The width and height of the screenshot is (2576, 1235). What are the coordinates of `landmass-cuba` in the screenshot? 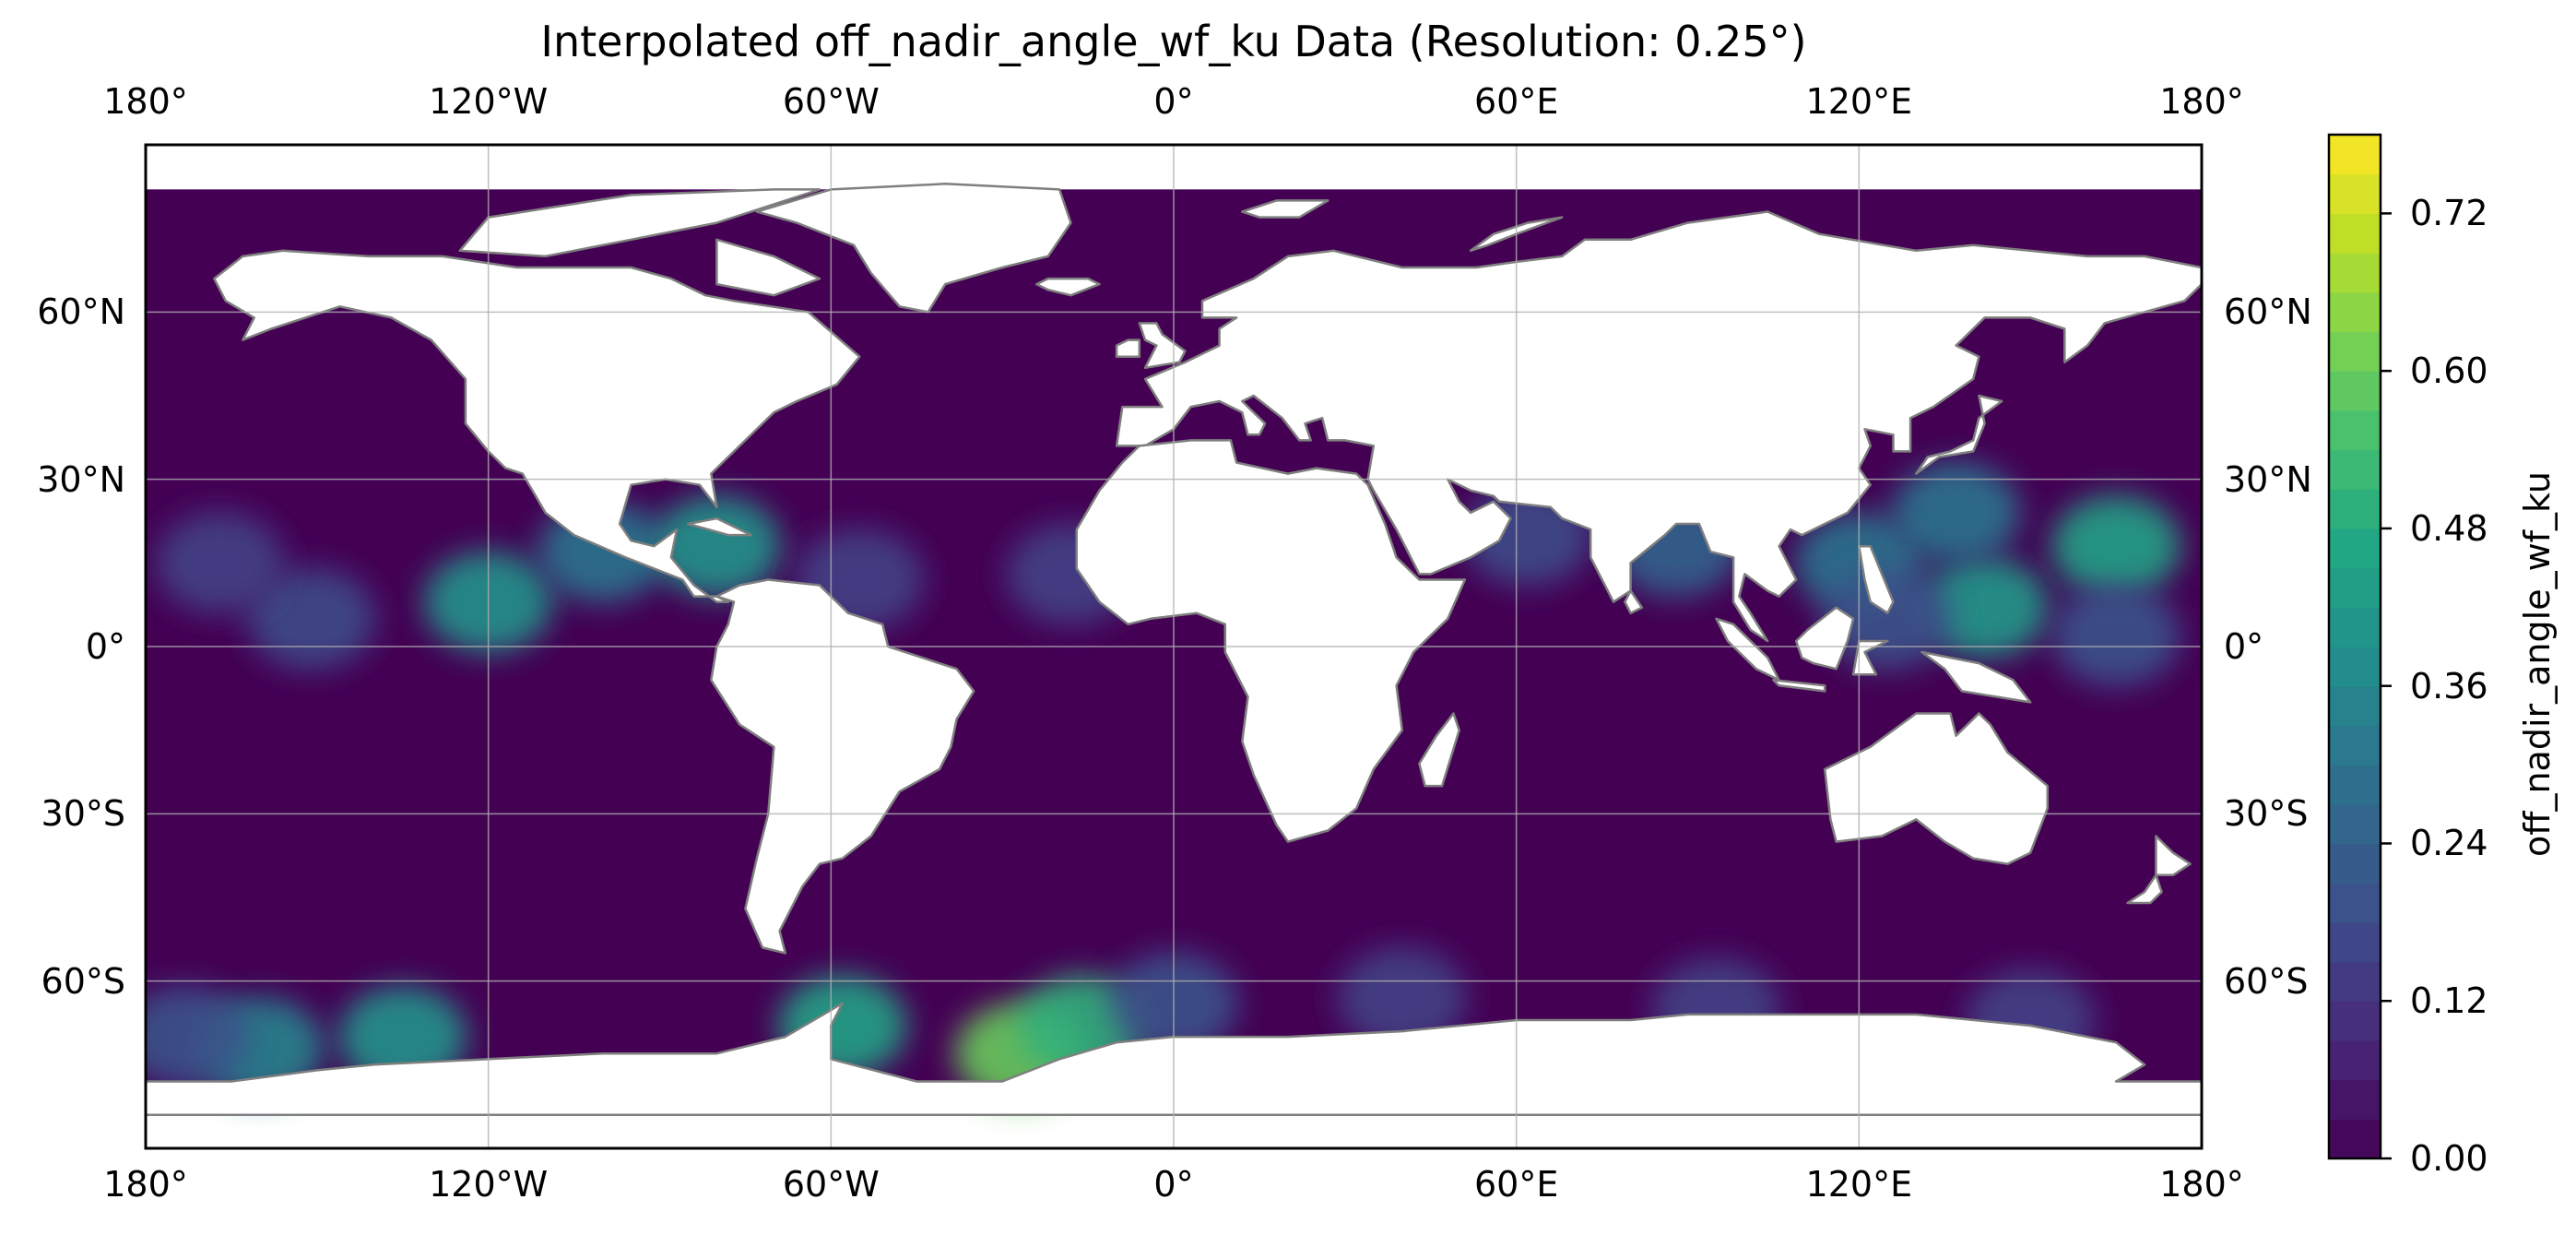 It's located at (719, 527).